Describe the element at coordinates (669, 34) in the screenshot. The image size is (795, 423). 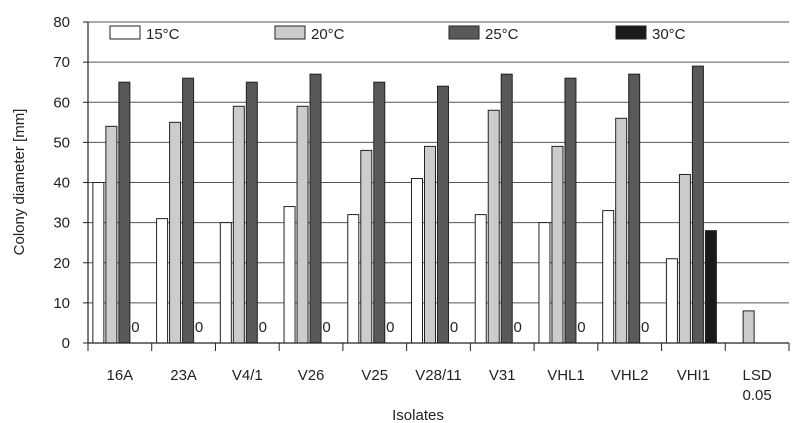
I see `legend-label: 30°C` at that location.